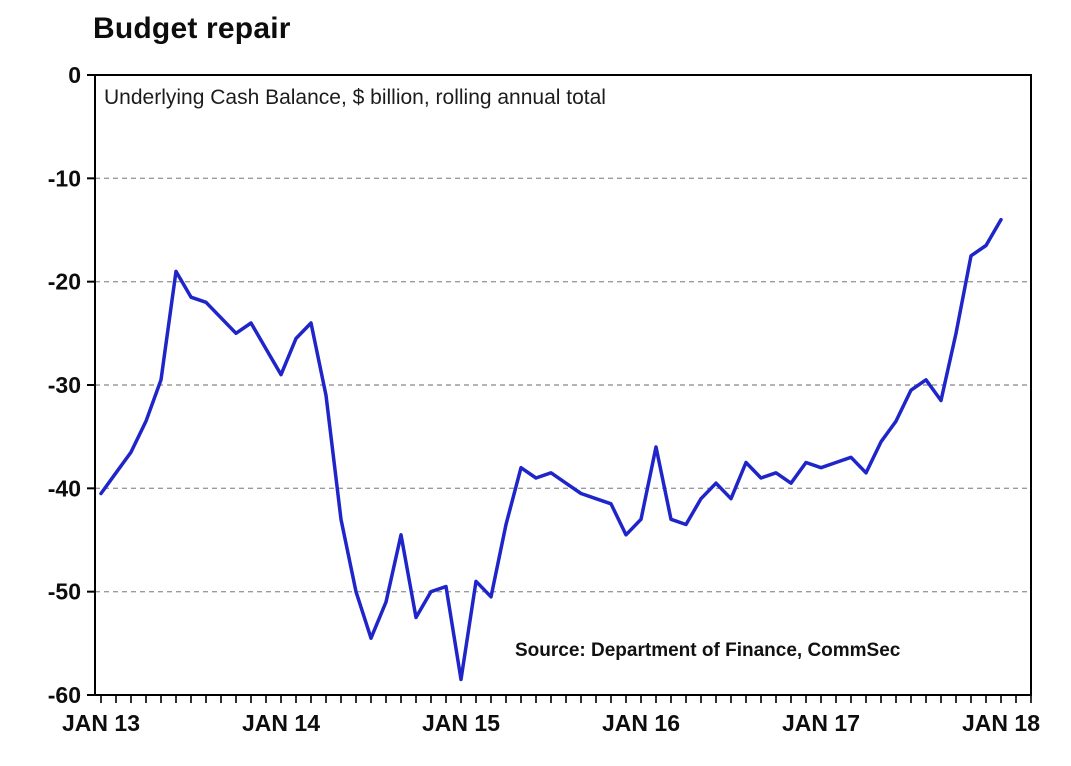  Describe the element at coordinates (281, 723) in the screenshot. I see `x-axis-label: JAN 14` at that location.